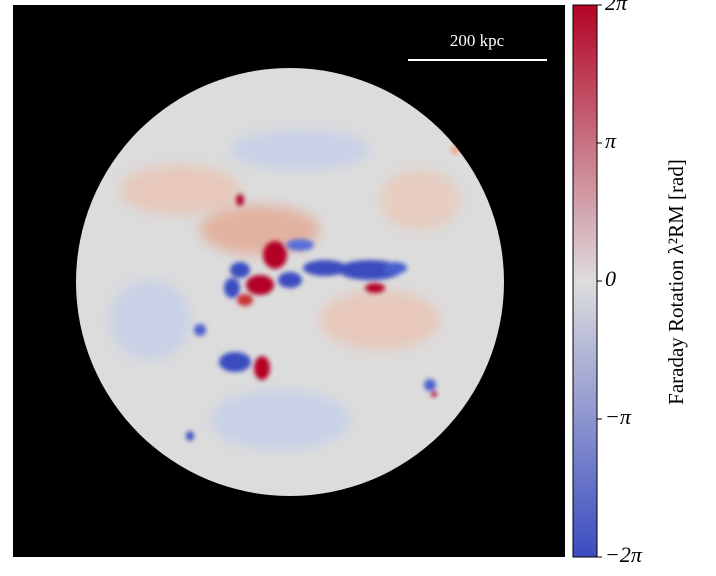 The height and width of the screenshot is (576, 716). I want to click on scale-bar-label: 200 kpc, so click(477, 40).